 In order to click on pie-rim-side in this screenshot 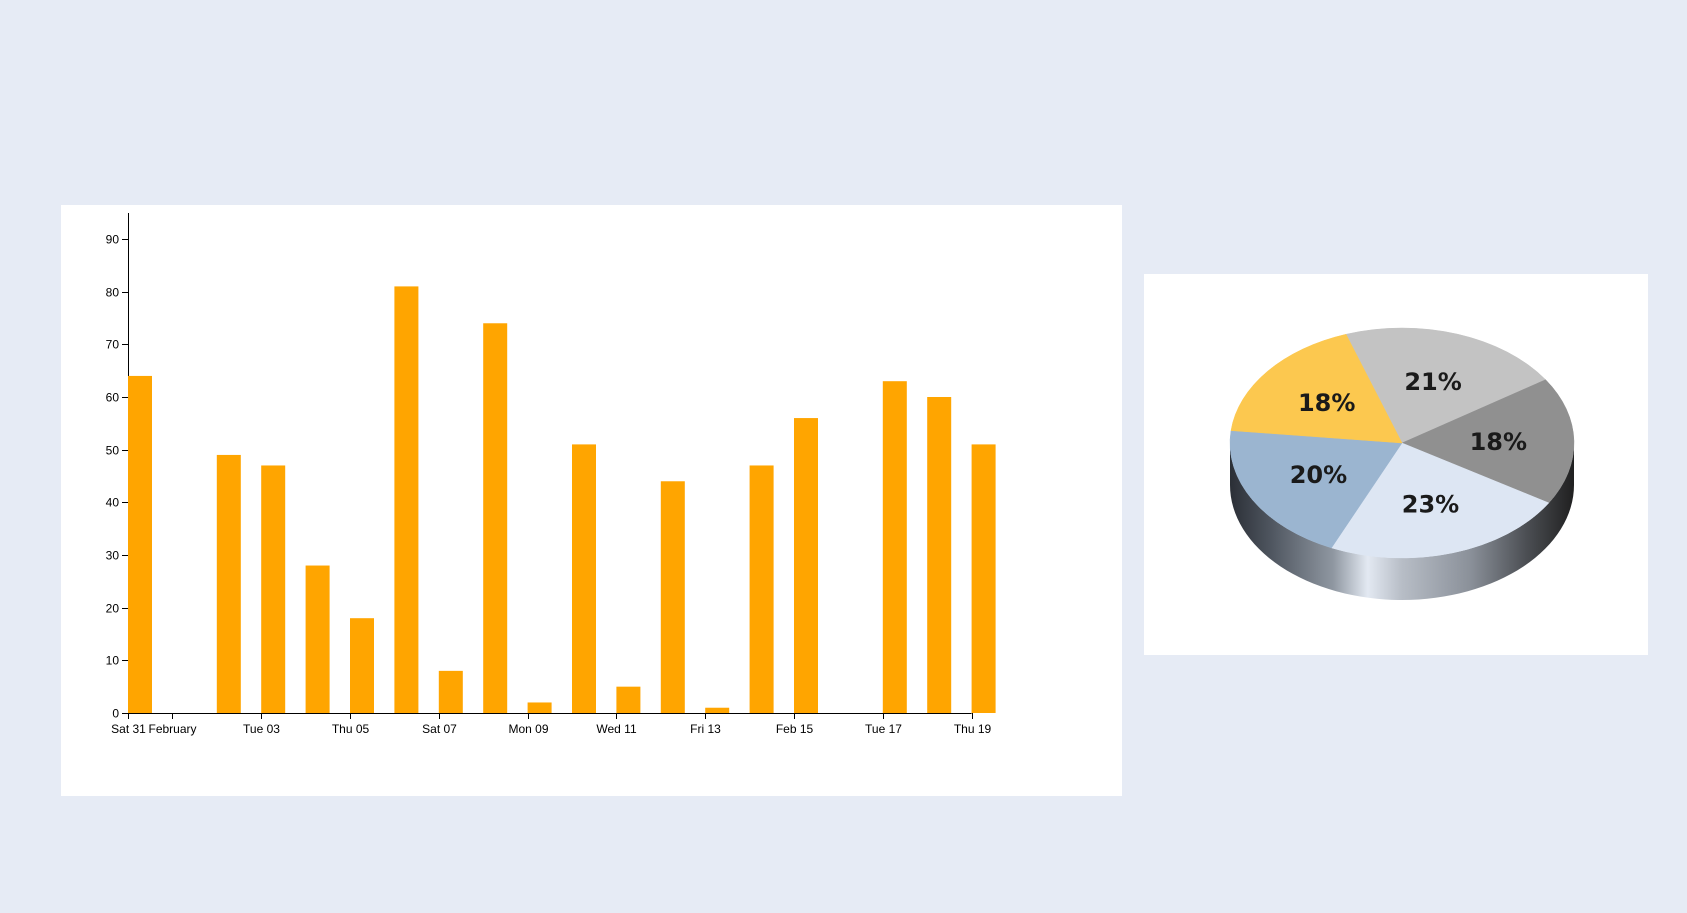, I will do `click(1402, 521)`.